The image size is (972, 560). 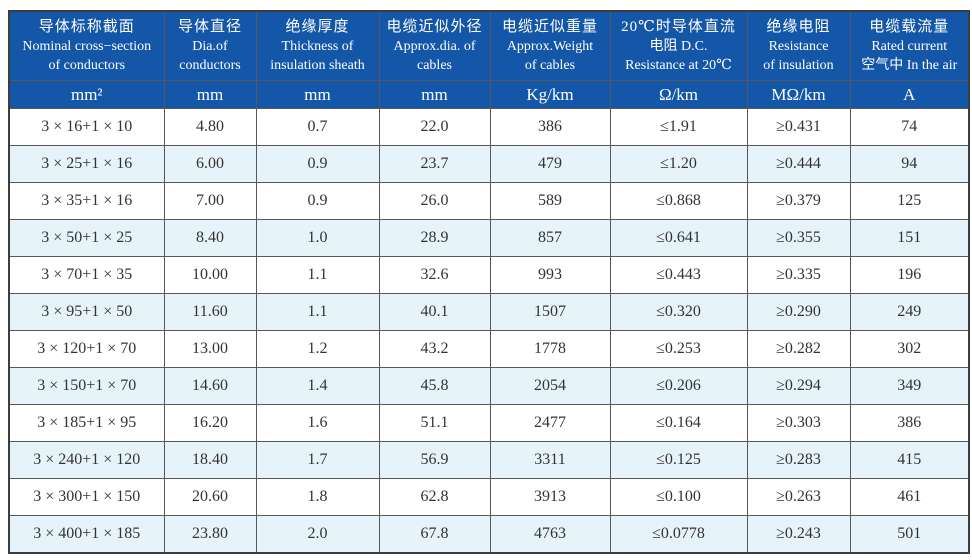 I want to click on cell: 3 × 240+1 × 120, so click(x=86, y=460).